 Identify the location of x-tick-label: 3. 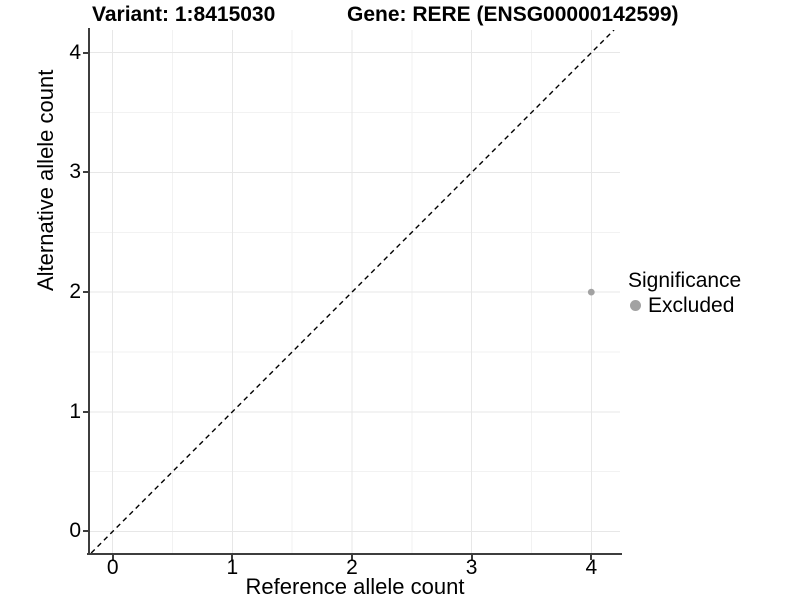
(471, 567).